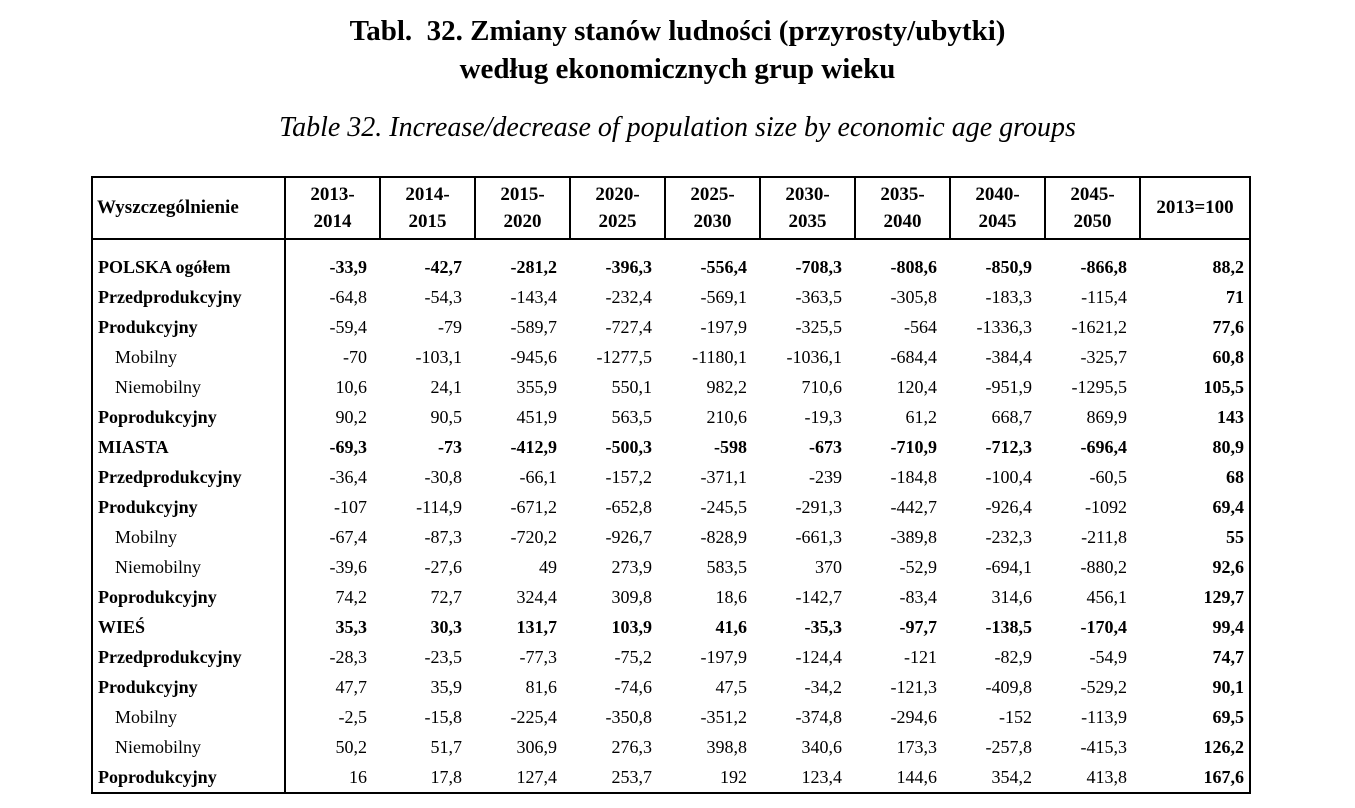  What do you see at coordinates (914, 506) in the screenshot?
I see `value-cell: -442,7` at bounding box center [914, 506].